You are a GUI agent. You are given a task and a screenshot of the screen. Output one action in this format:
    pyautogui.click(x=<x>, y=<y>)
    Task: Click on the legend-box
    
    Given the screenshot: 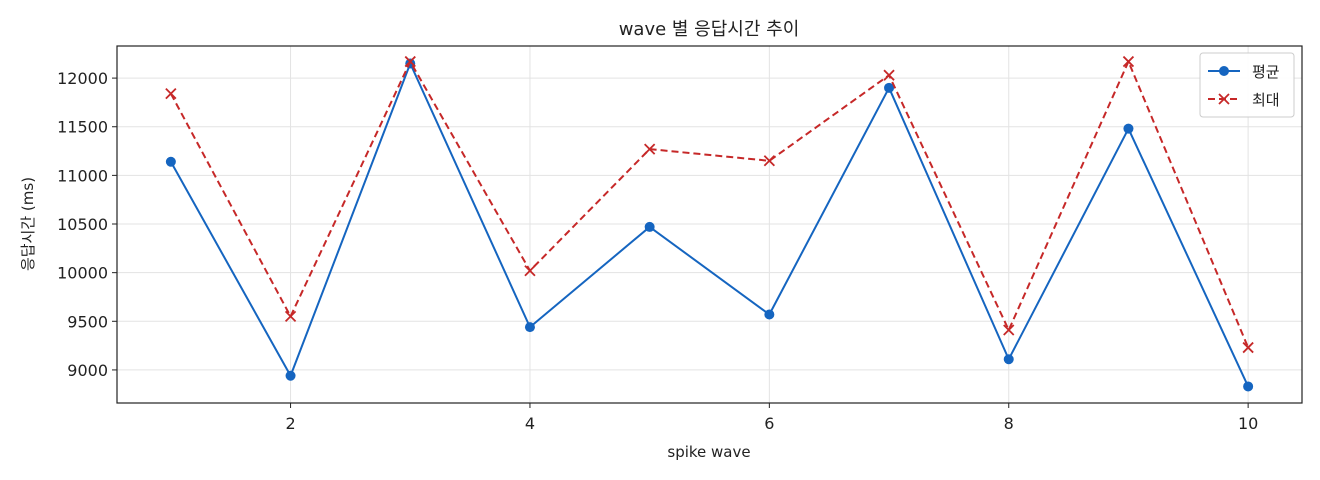 What is the action you would take?
    pyautogui.click(x=1247, y=85)
    